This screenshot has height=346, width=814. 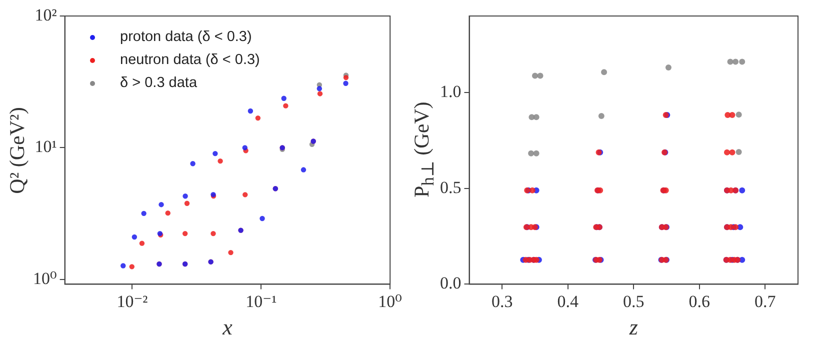 What do you see at coordinates (633, 301) in the screenshot?
I see `x-tick-label: 0.5` at bounding box center [633, 301].